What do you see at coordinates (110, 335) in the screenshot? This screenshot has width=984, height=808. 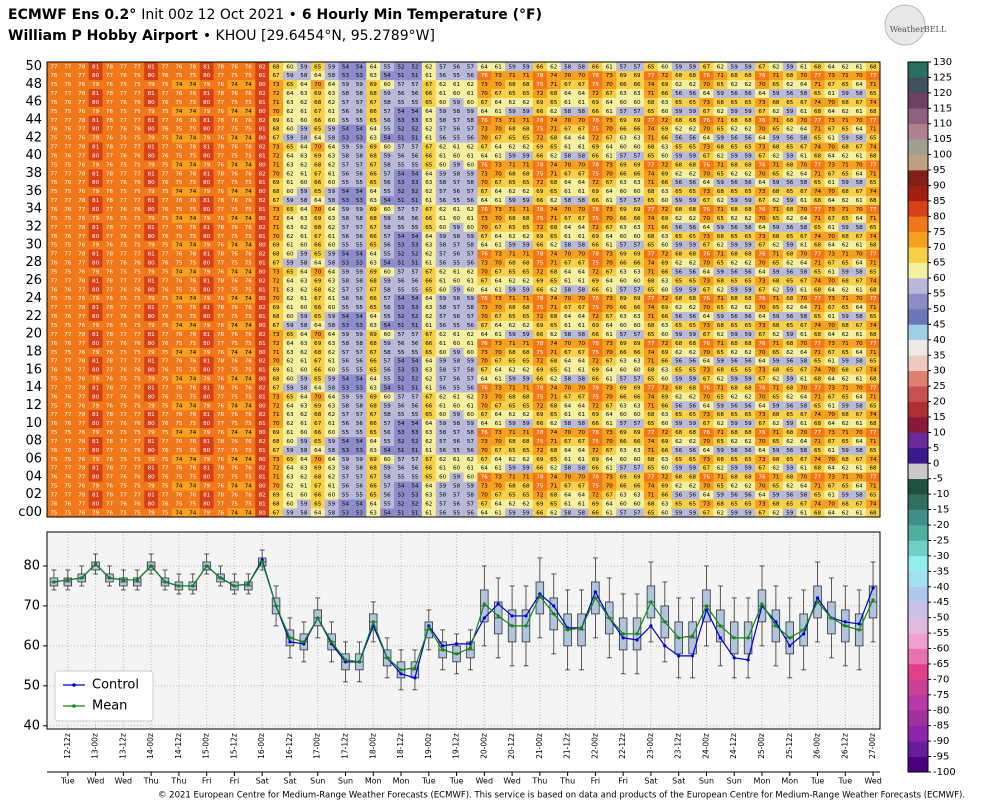 I see `cell-label: 78` at bounding box center [110, 335].